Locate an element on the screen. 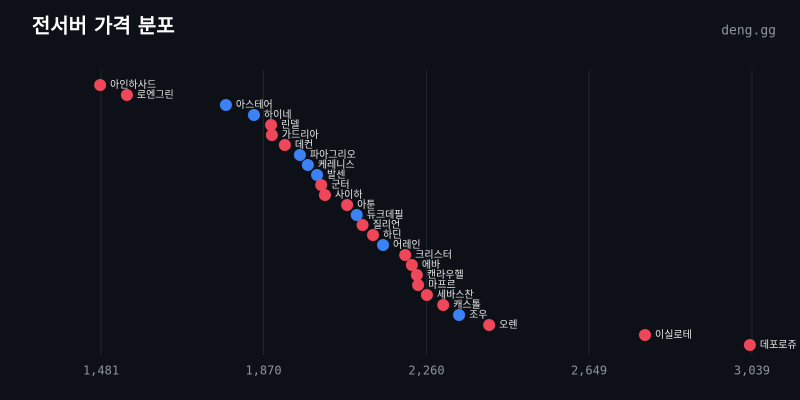  dot-label: 데포로쥬 is located at coordinates (778, 345).